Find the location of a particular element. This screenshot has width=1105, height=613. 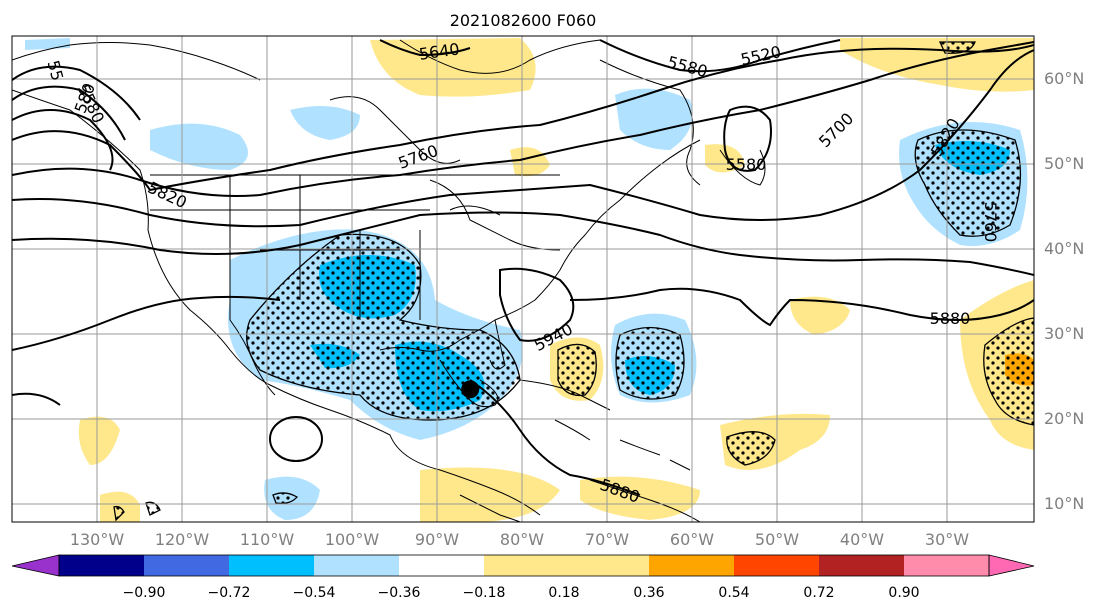

map-title: 2021082600 F060 is located at coordinates (523, 20).